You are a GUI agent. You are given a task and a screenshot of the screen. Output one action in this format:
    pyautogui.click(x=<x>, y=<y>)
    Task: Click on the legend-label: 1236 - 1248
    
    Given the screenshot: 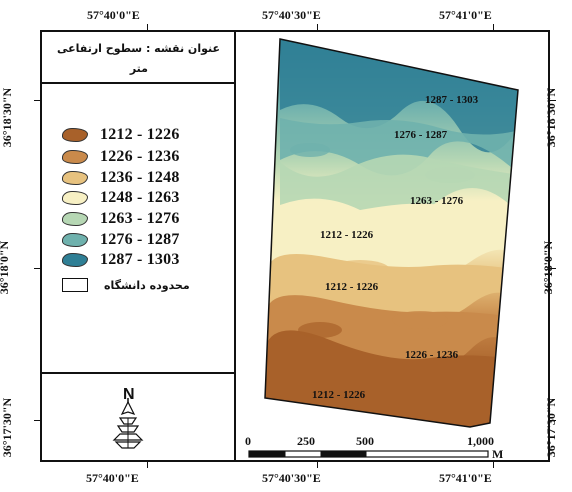 What is the action you would take?
    pyautogui.click(x=140, y=177)
    